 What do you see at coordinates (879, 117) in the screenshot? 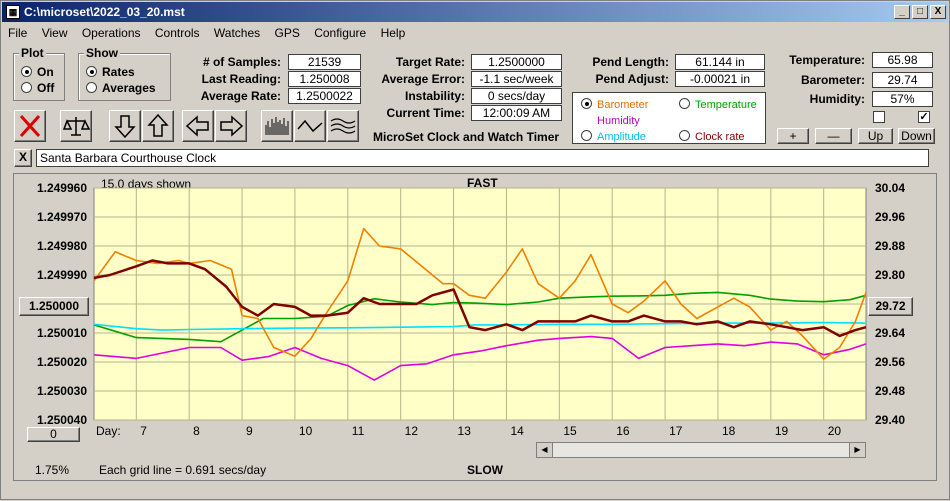
I see `checkbox-left` at bounding box center [879, 117].